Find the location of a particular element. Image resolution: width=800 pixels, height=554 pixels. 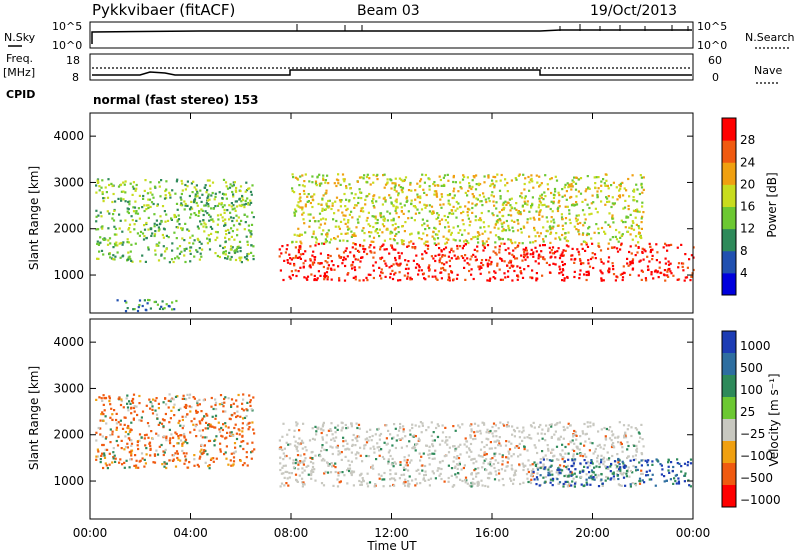

colorbar-tick-label: 100 is located at coordinates (751, 390).